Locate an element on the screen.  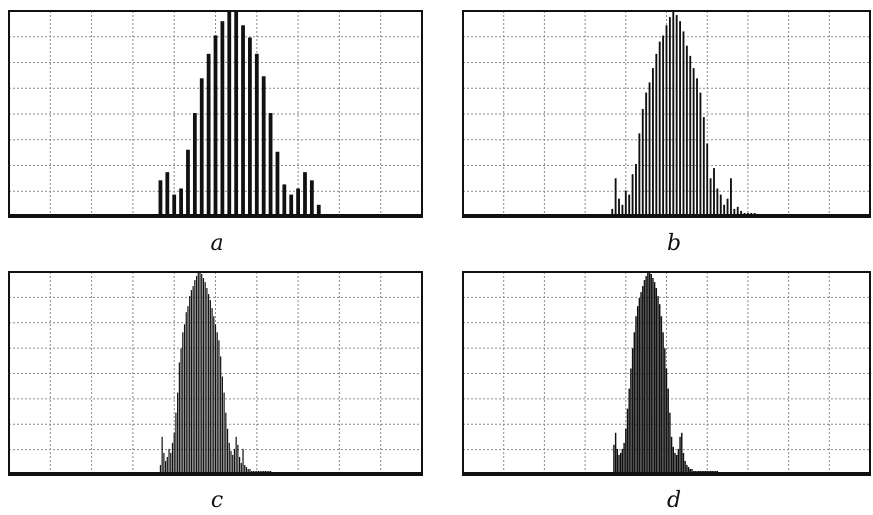
bars-b is located at coordinates (683, 113).